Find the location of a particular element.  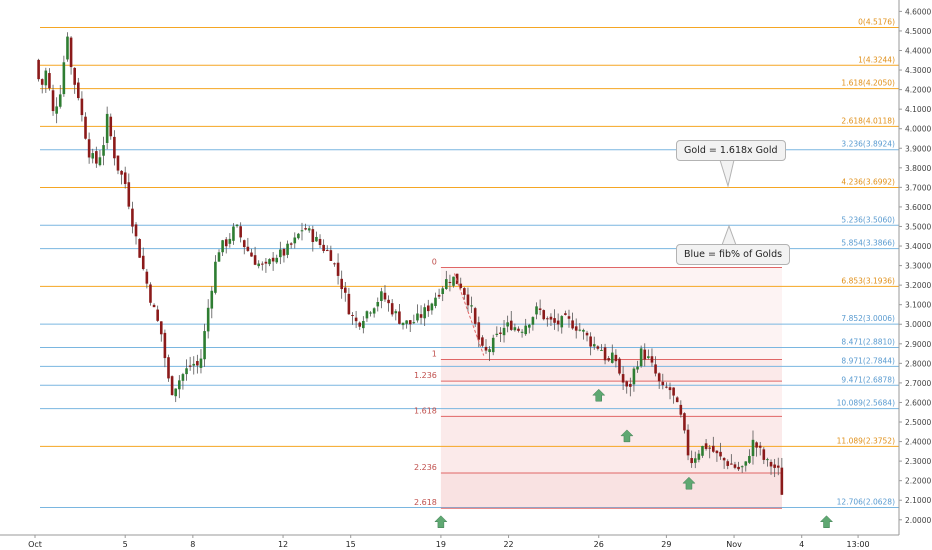

gold-level-label: 1(4.3244) is located at coordinates (876, 59).